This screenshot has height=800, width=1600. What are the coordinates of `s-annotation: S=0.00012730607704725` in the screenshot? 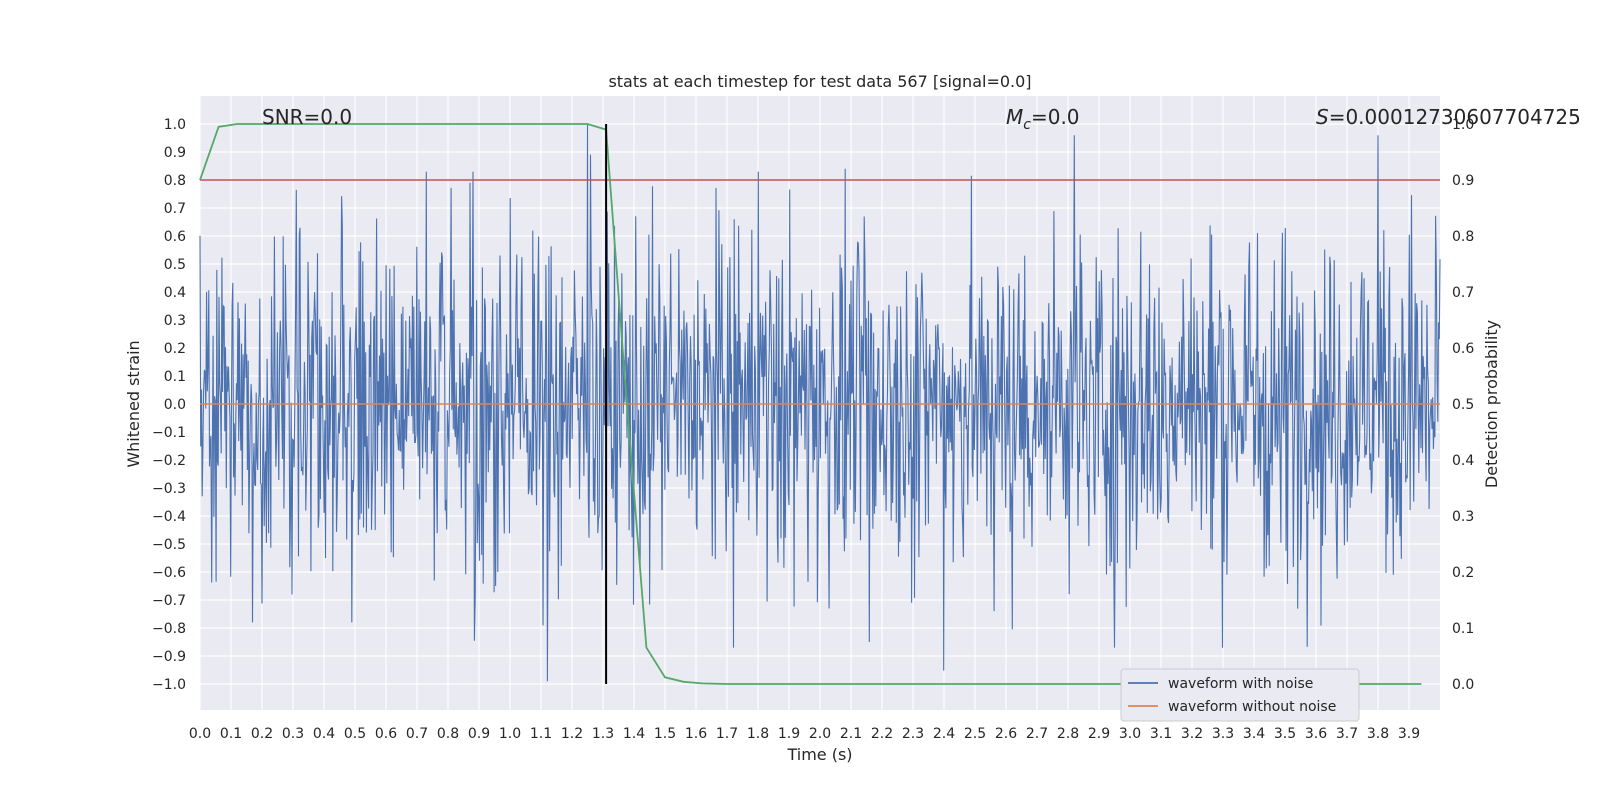 It's located at (1448, 117).